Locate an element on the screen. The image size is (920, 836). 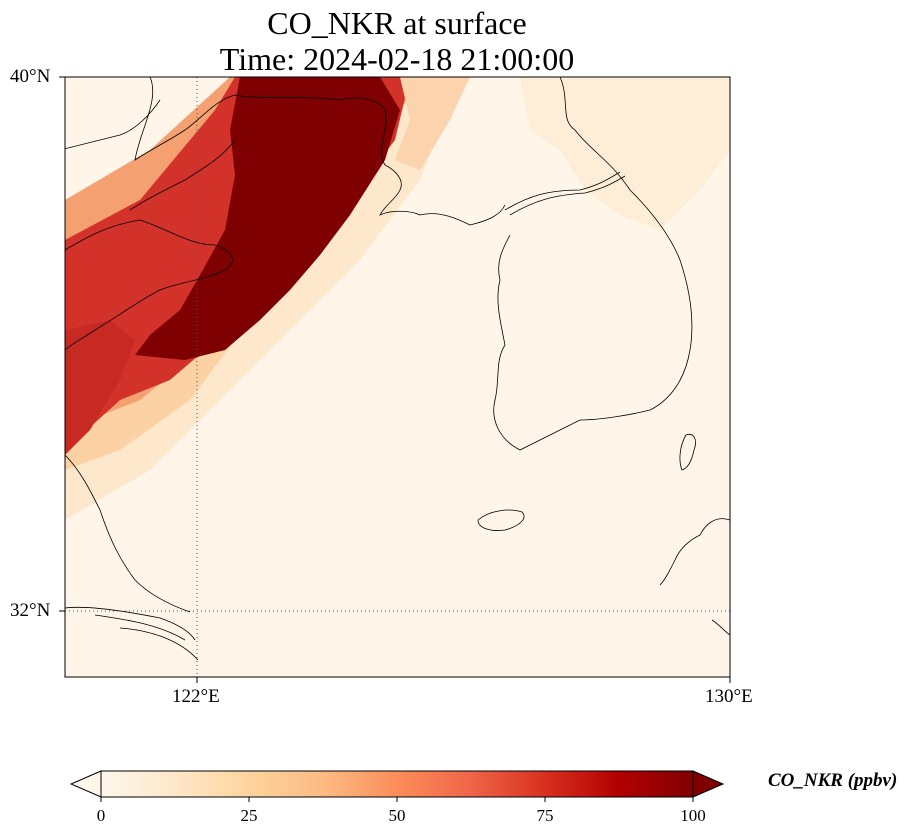
island-jeju is located at coordinates (501, 520).